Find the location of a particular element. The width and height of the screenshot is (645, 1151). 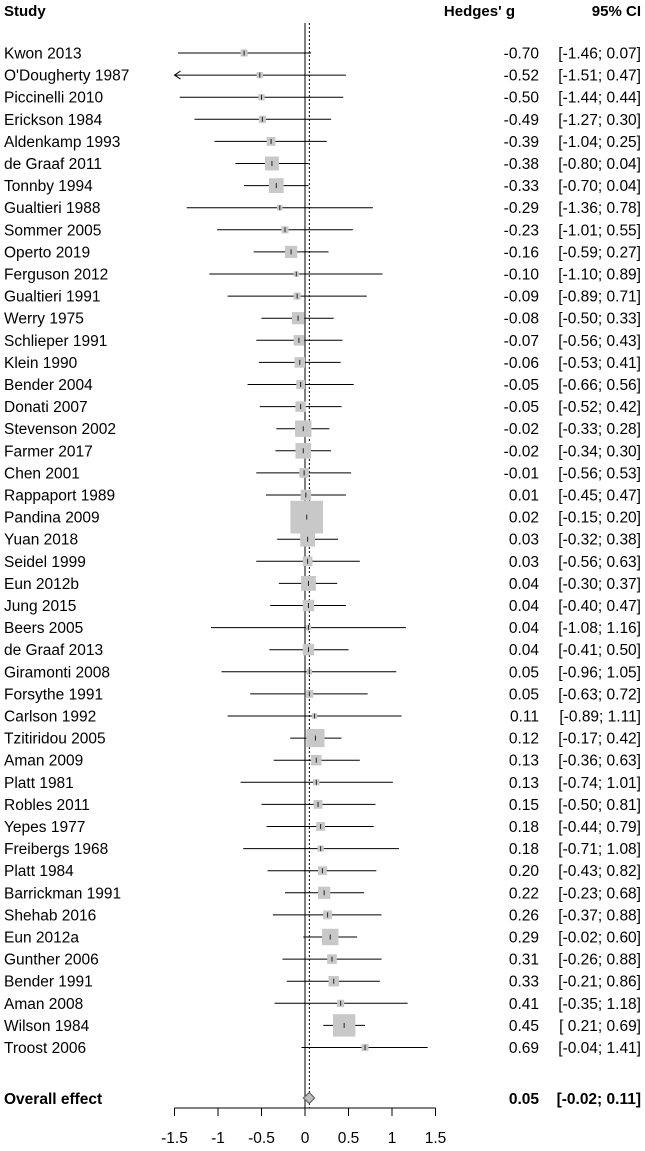

study-ci-value: [-0.89; 0.71] is located at coordinates (599, 297).